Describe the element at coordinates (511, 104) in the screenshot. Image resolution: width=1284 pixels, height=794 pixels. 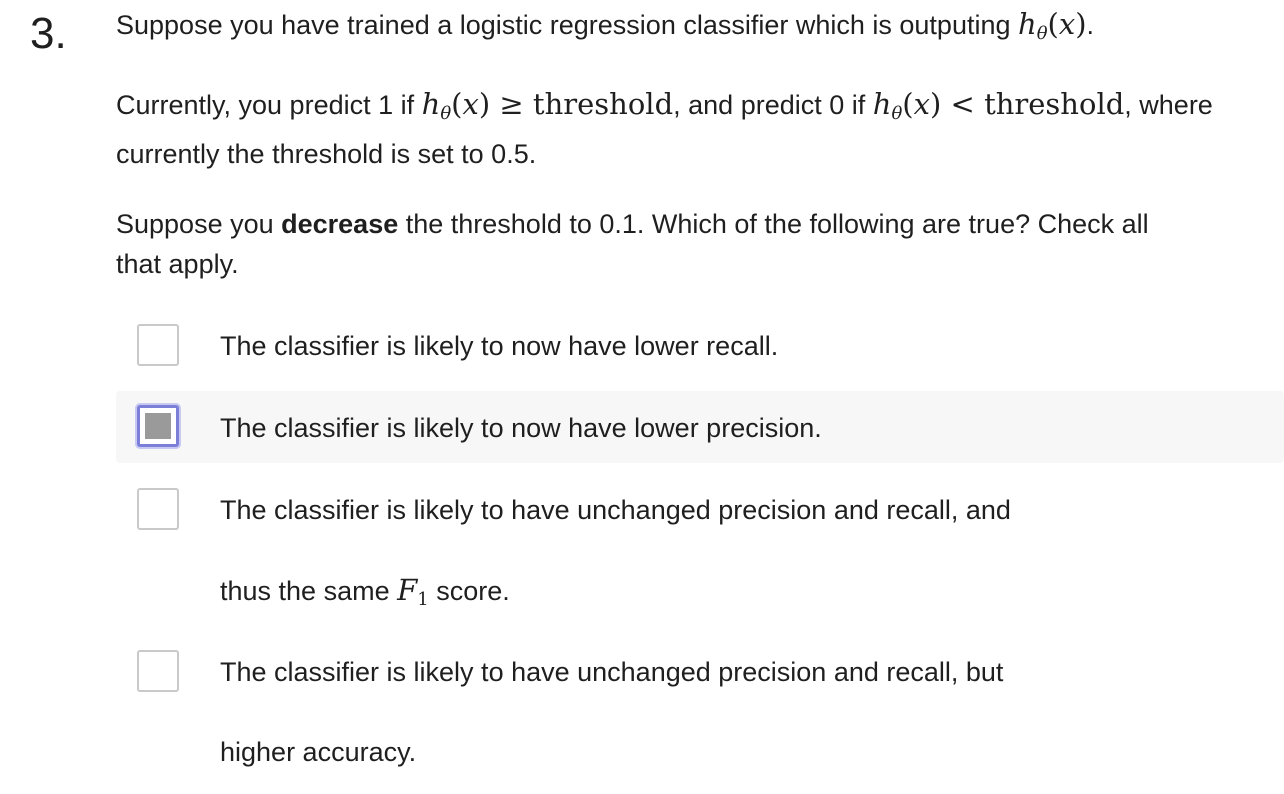
I see `geq-symbol: ≥` at that location.